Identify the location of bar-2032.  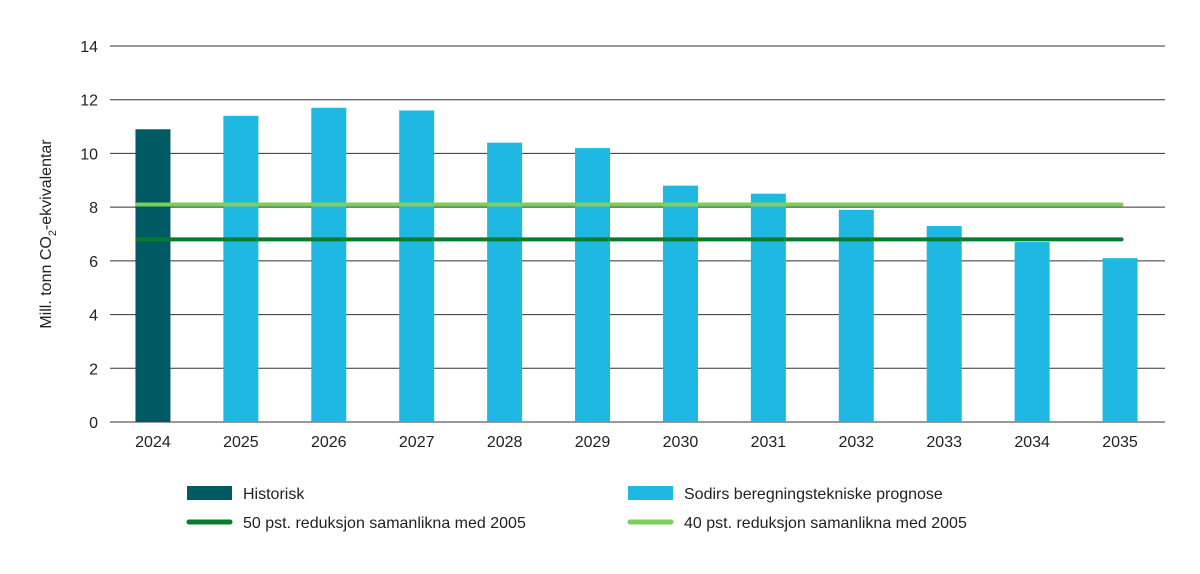
(856, 315).